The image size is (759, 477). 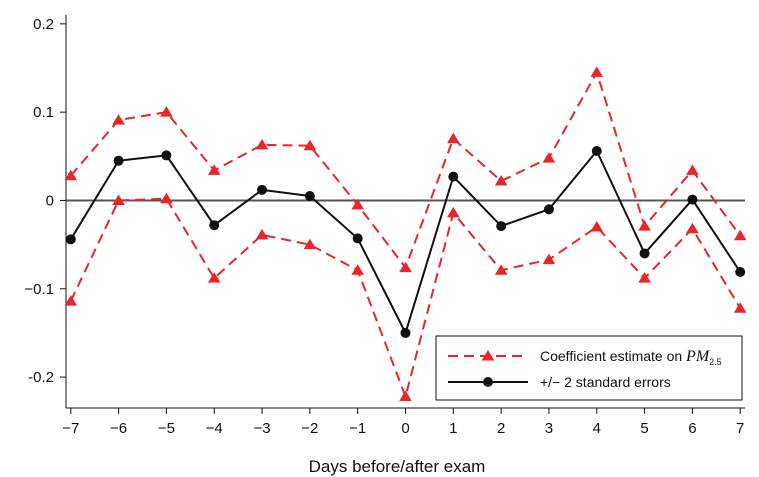 What do you see at coordinates (740, 428) in the screenshot?
I see `x-tick-label: 7` at bounding box center [740, 428].